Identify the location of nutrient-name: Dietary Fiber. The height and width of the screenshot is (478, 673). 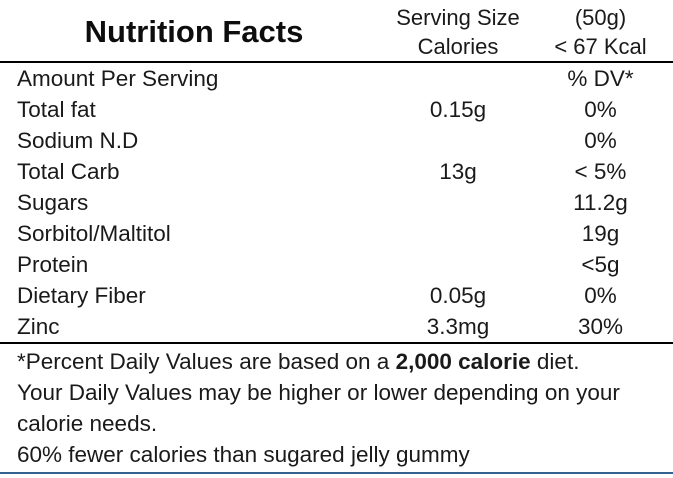
(81, 295).